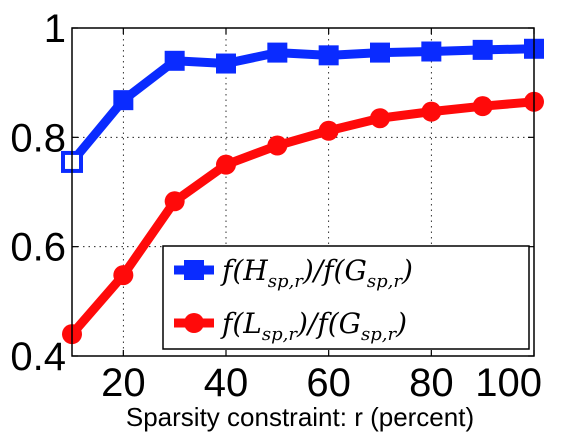 The height and width of the screenshot is (438, 582). What do you see at coordinates (38, 138) in the screenshot?
I see `y-tick-label: 0.8` at bounding box center [38, 138].